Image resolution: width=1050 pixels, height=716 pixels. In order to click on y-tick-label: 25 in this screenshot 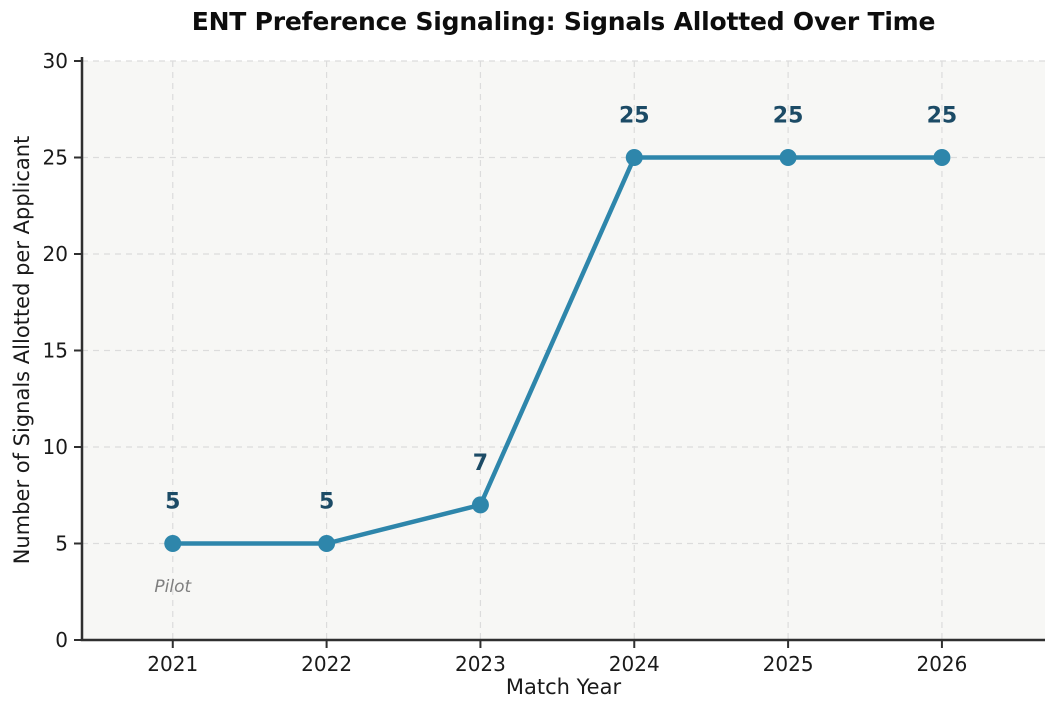, I will do `click(55, 158)`.